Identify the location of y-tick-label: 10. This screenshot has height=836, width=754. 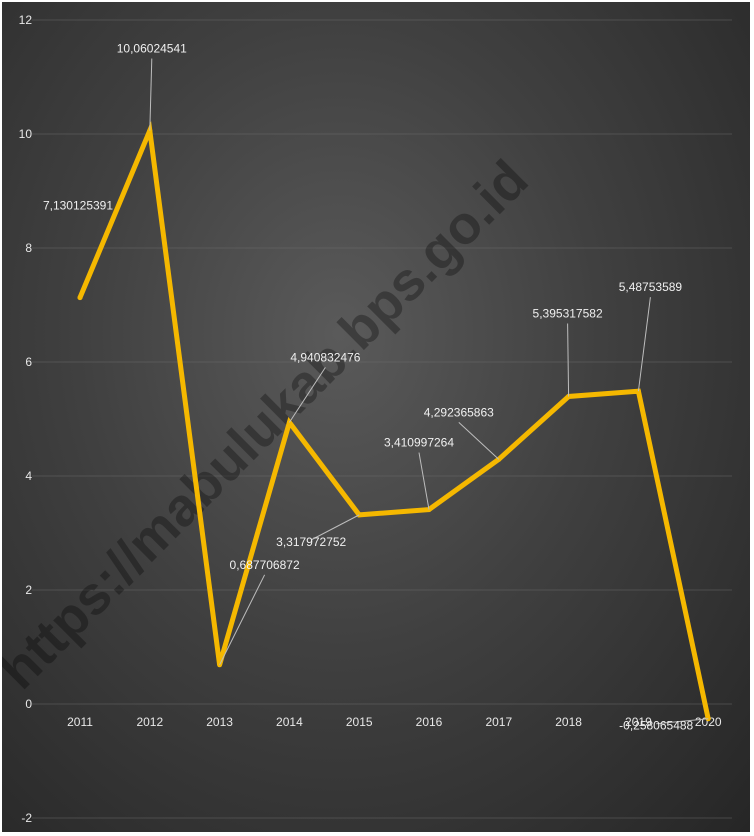
(26, 134).